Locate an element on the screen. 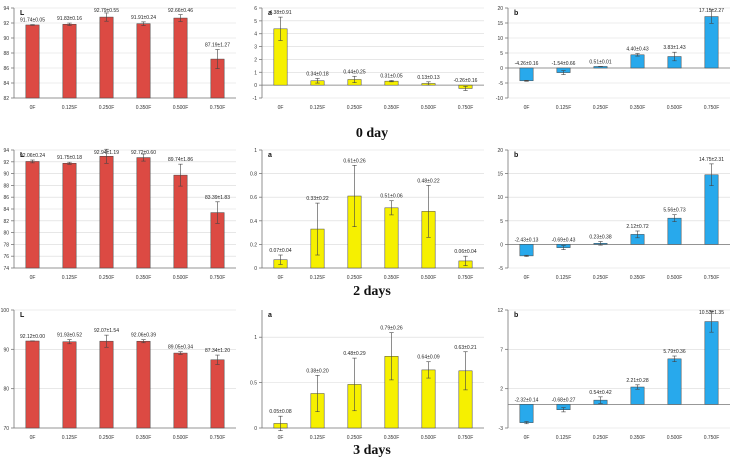  data-label: 92.79±0.55 is located at coordinates (106, 11).